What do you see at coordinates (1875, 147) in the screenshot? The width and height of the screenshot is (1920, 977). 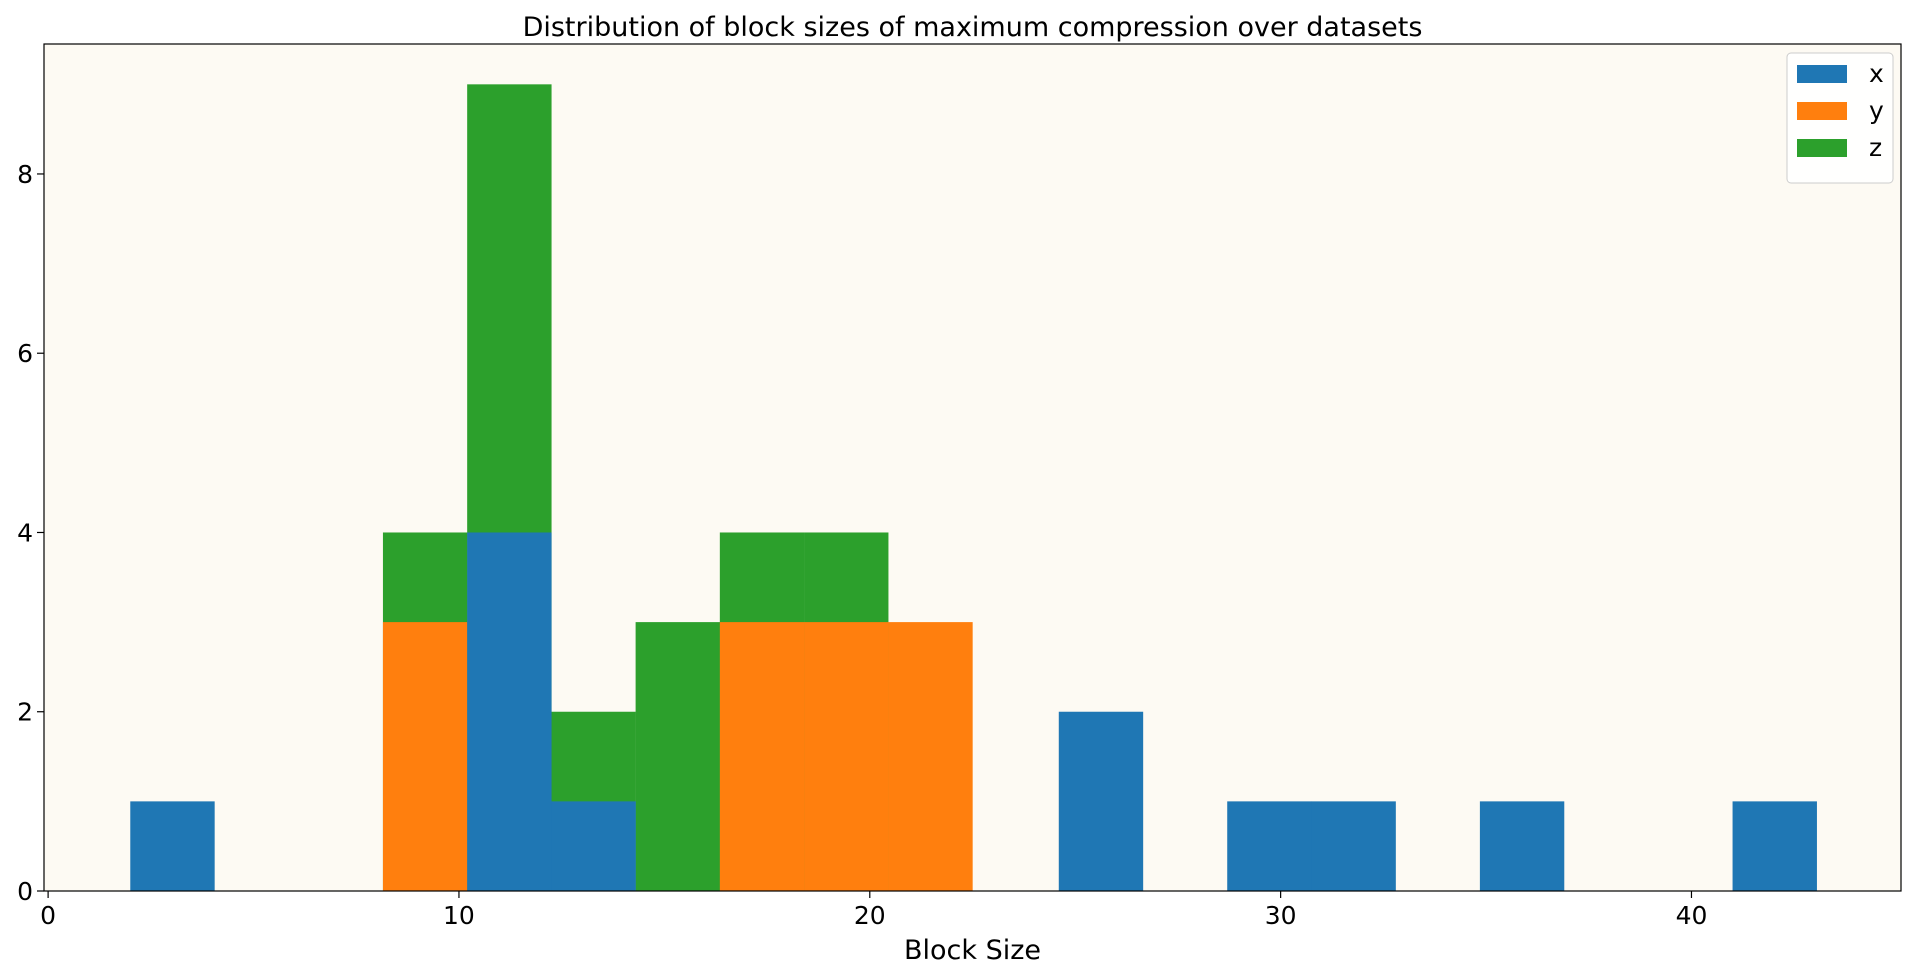 I see `legend-label-z: z` at bounding box center [1875, 147].